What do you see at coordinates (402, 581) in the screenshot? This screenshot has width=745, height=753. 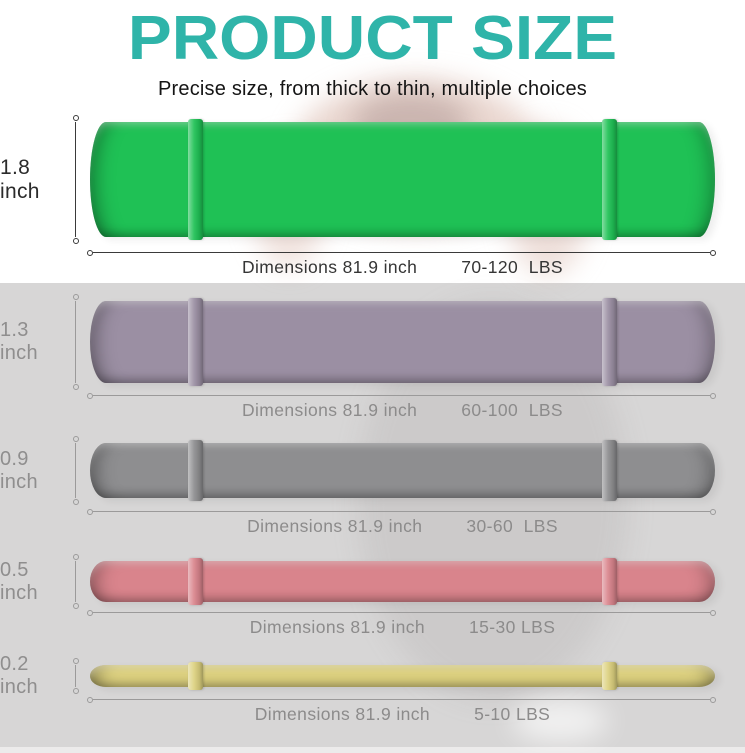 I see `resistance-band-red` at bounding box center [402, 581].